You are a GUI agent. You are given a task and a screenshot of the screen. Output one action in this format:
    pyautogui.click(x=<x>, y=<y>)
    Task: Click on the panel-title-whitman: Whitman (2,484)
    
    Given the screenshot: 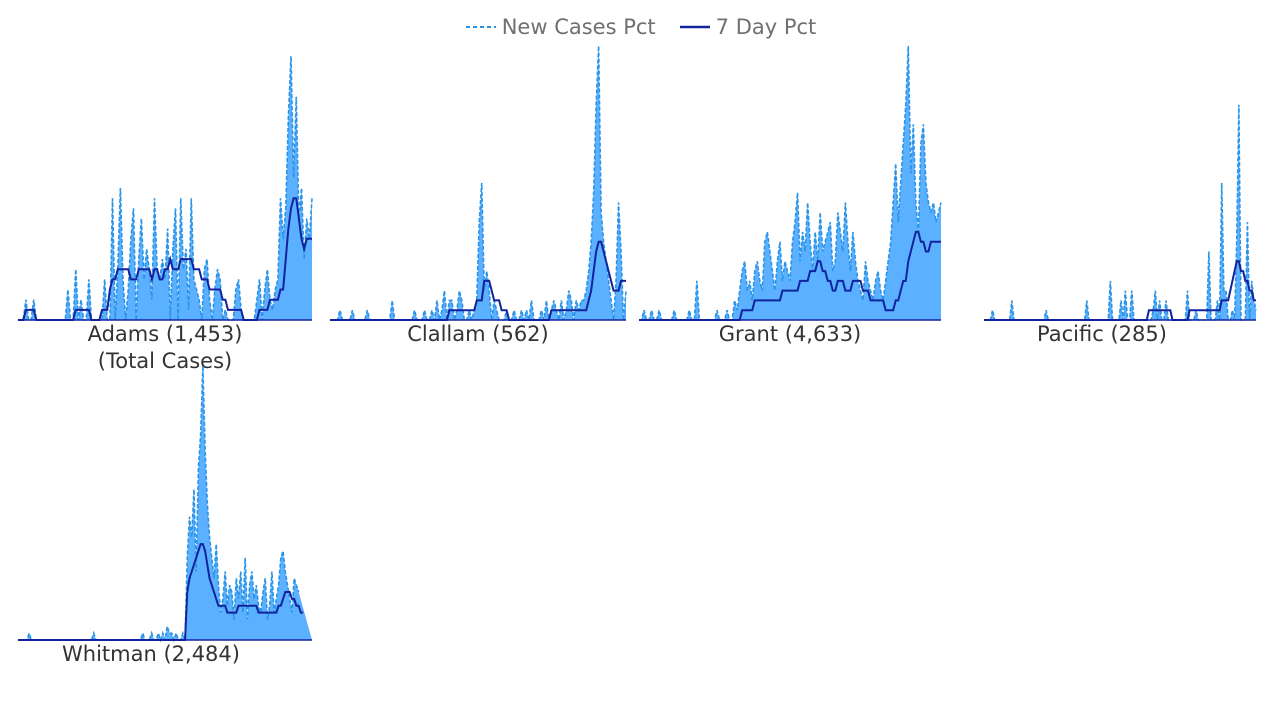 What is the action you would take?
    pyautogui.click(x=151, y=654)
    